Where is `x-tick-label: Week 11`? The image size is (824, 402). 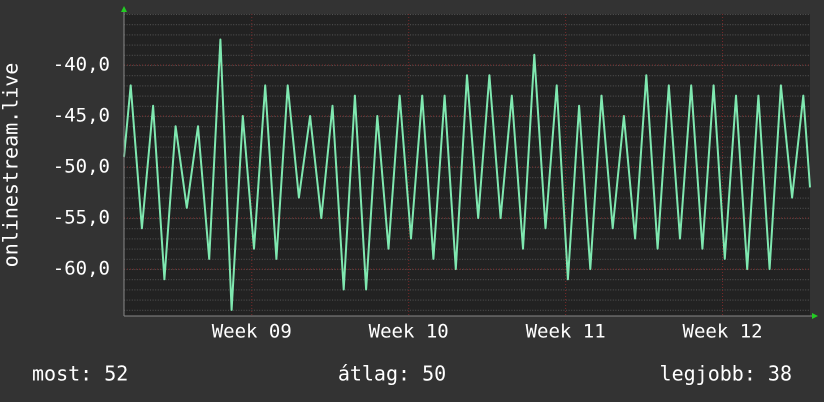 x-tick-label: Week 11 is located at coordinates (566, 332).